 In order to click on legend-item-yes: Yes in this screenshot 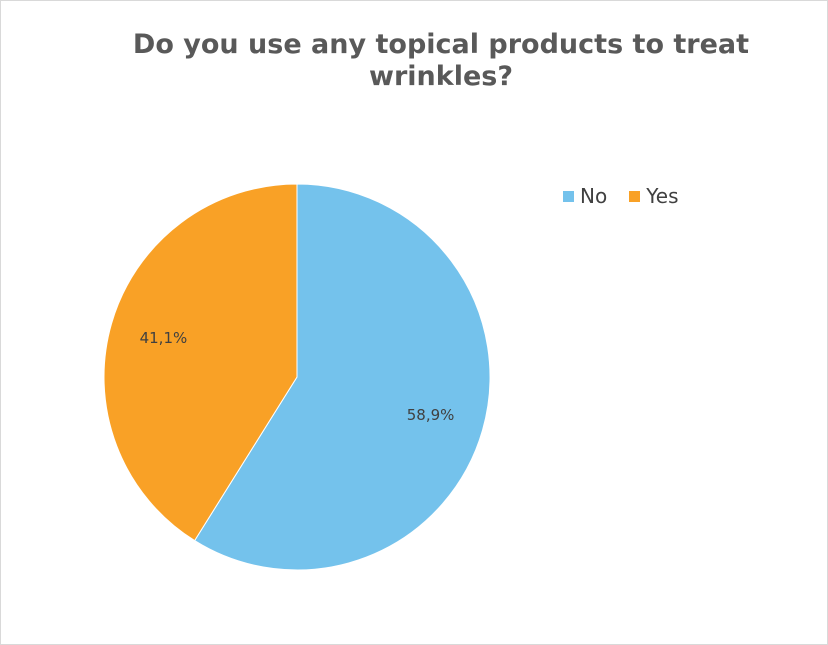, I will do `click(654, 196)`.